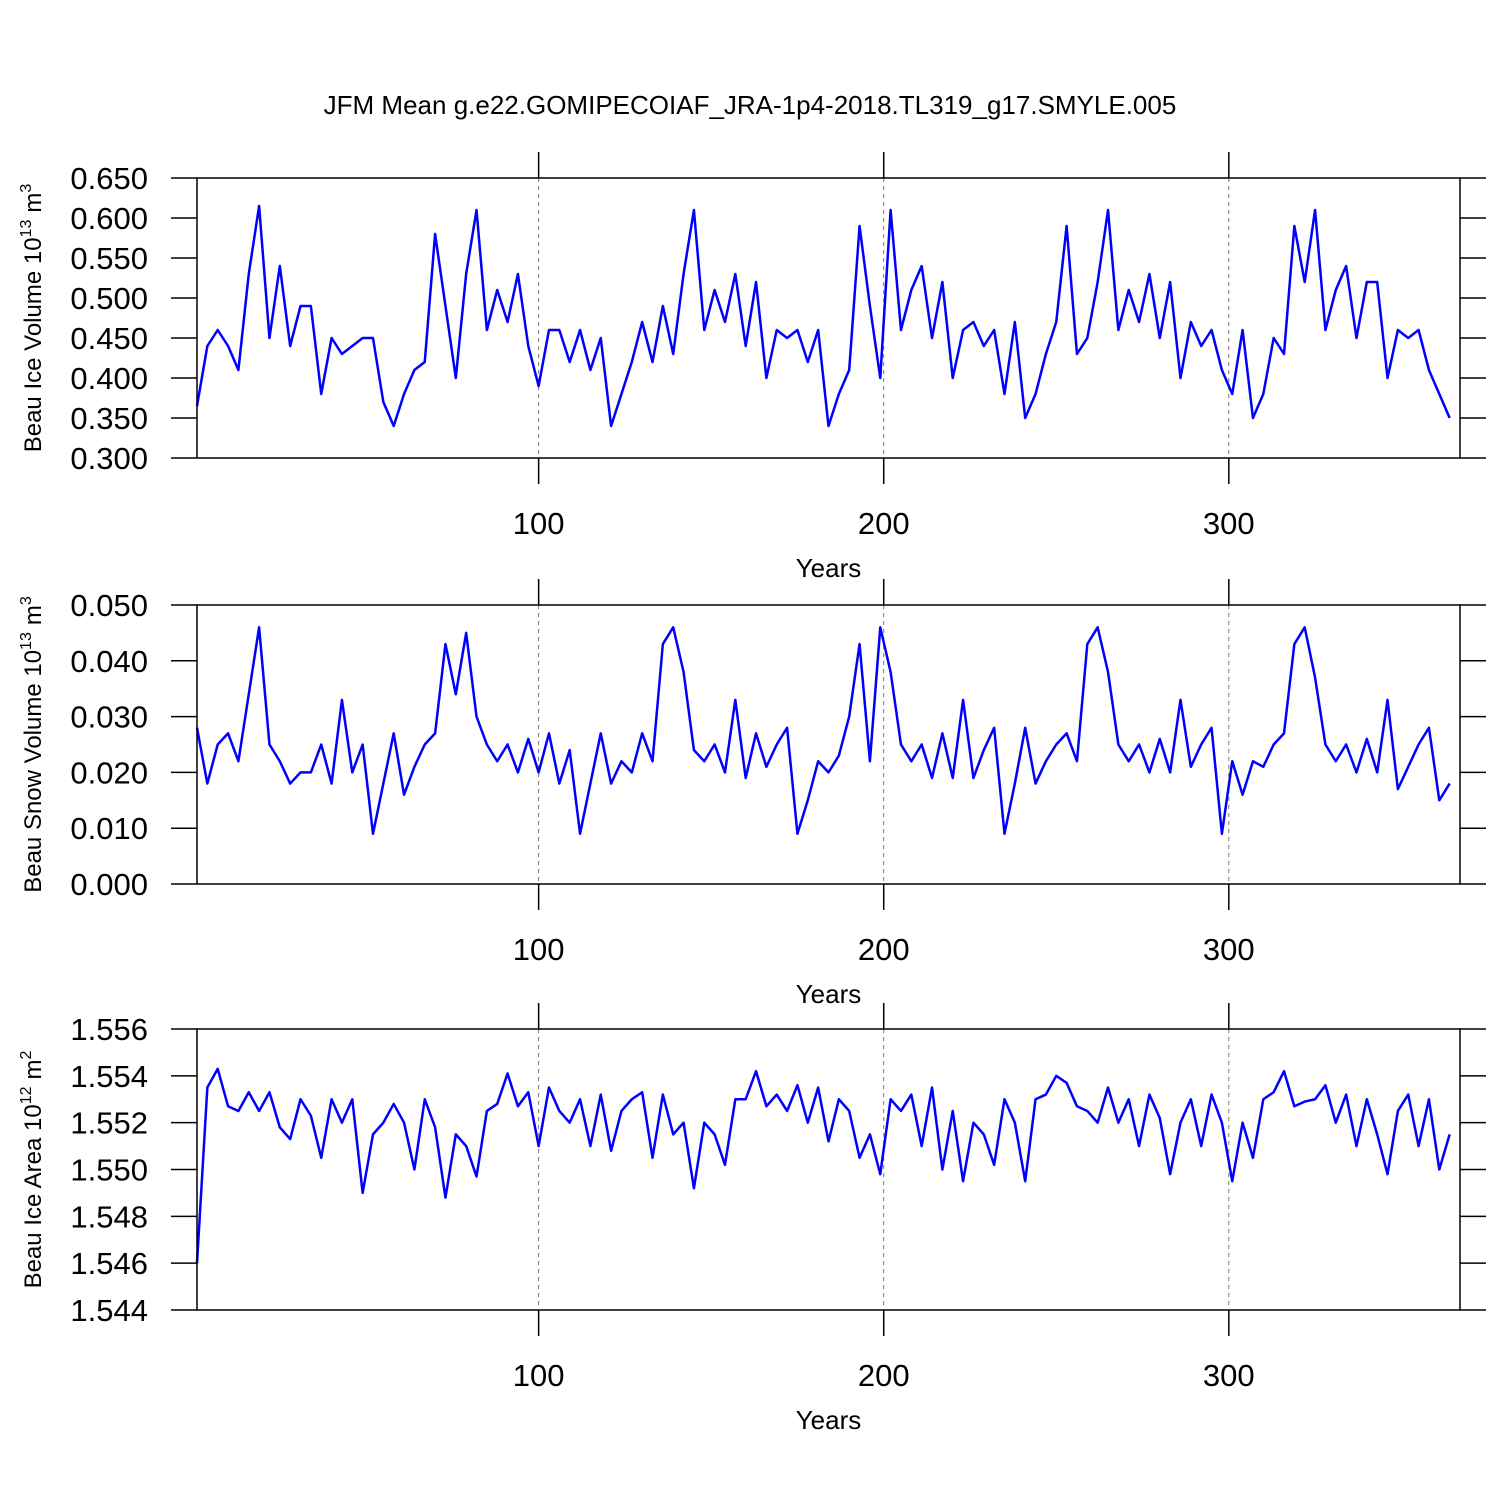 This screenshot has height=1500, width=1500. Describe the element at coordinates (109, 605) in the screenshot. I see `y-tick-label: 0.050` at that location.